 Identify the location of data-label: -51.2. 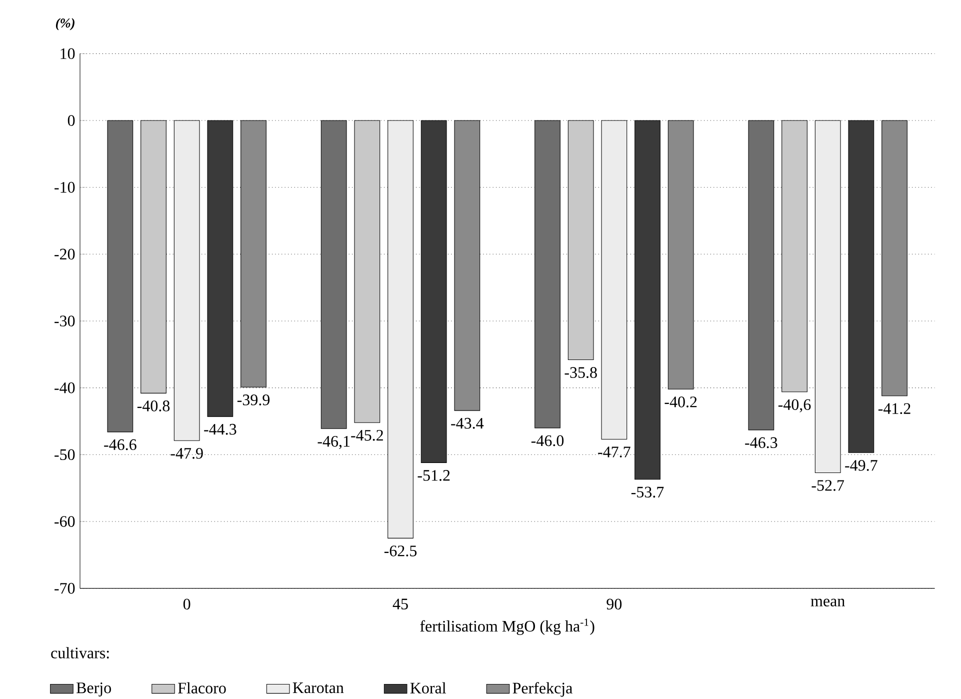
(434, 475).